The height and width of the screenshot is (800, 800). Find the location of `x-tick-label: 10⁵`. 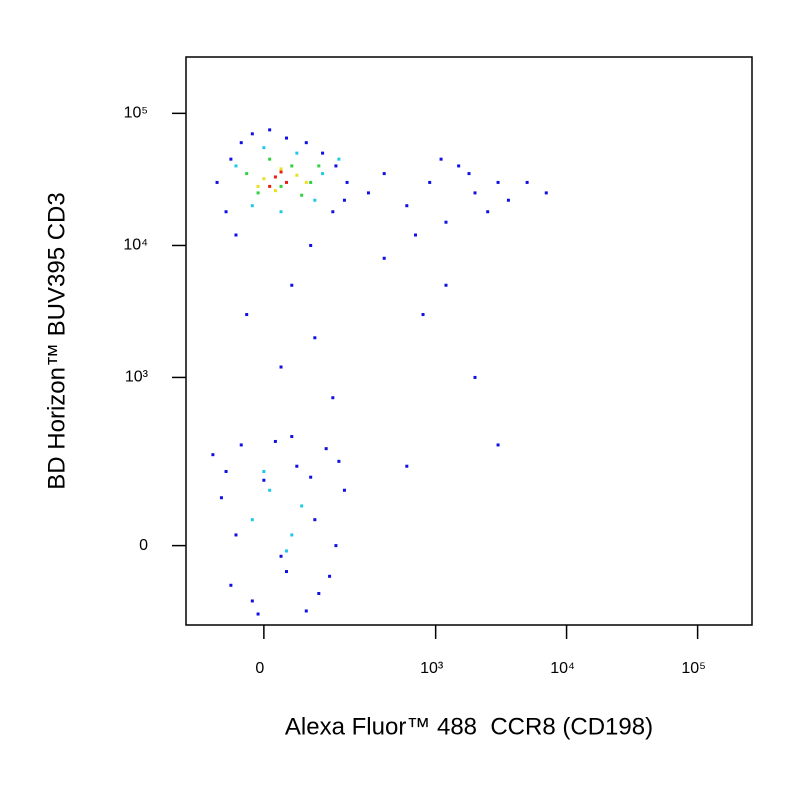

x-tick-label: 10⁵ is located at coordinates (693, 668).